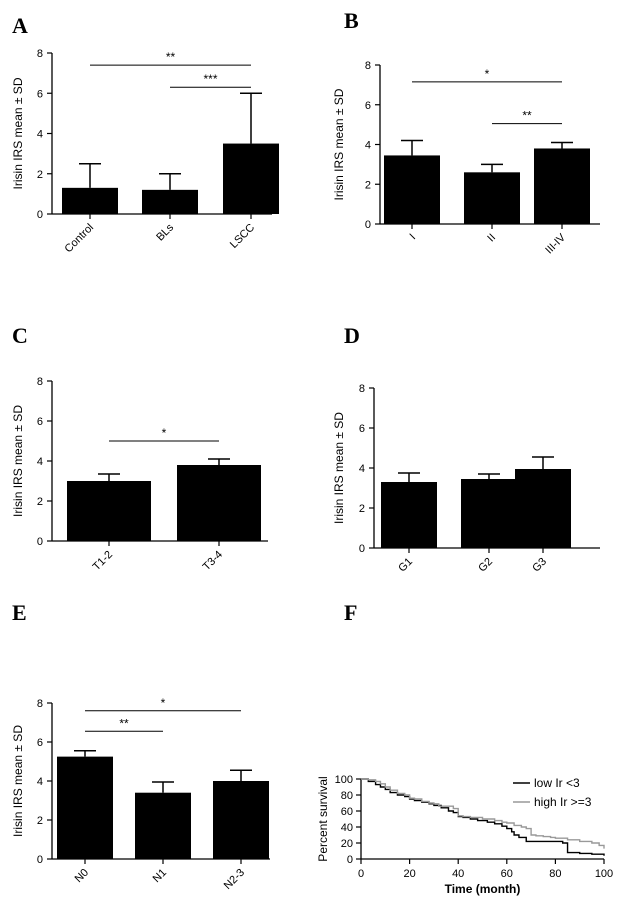  What do you see at coordinates (165, 232) in the screenshot?
I see `x-tick-label-bls: BLs` at bounding box center [165, 232].